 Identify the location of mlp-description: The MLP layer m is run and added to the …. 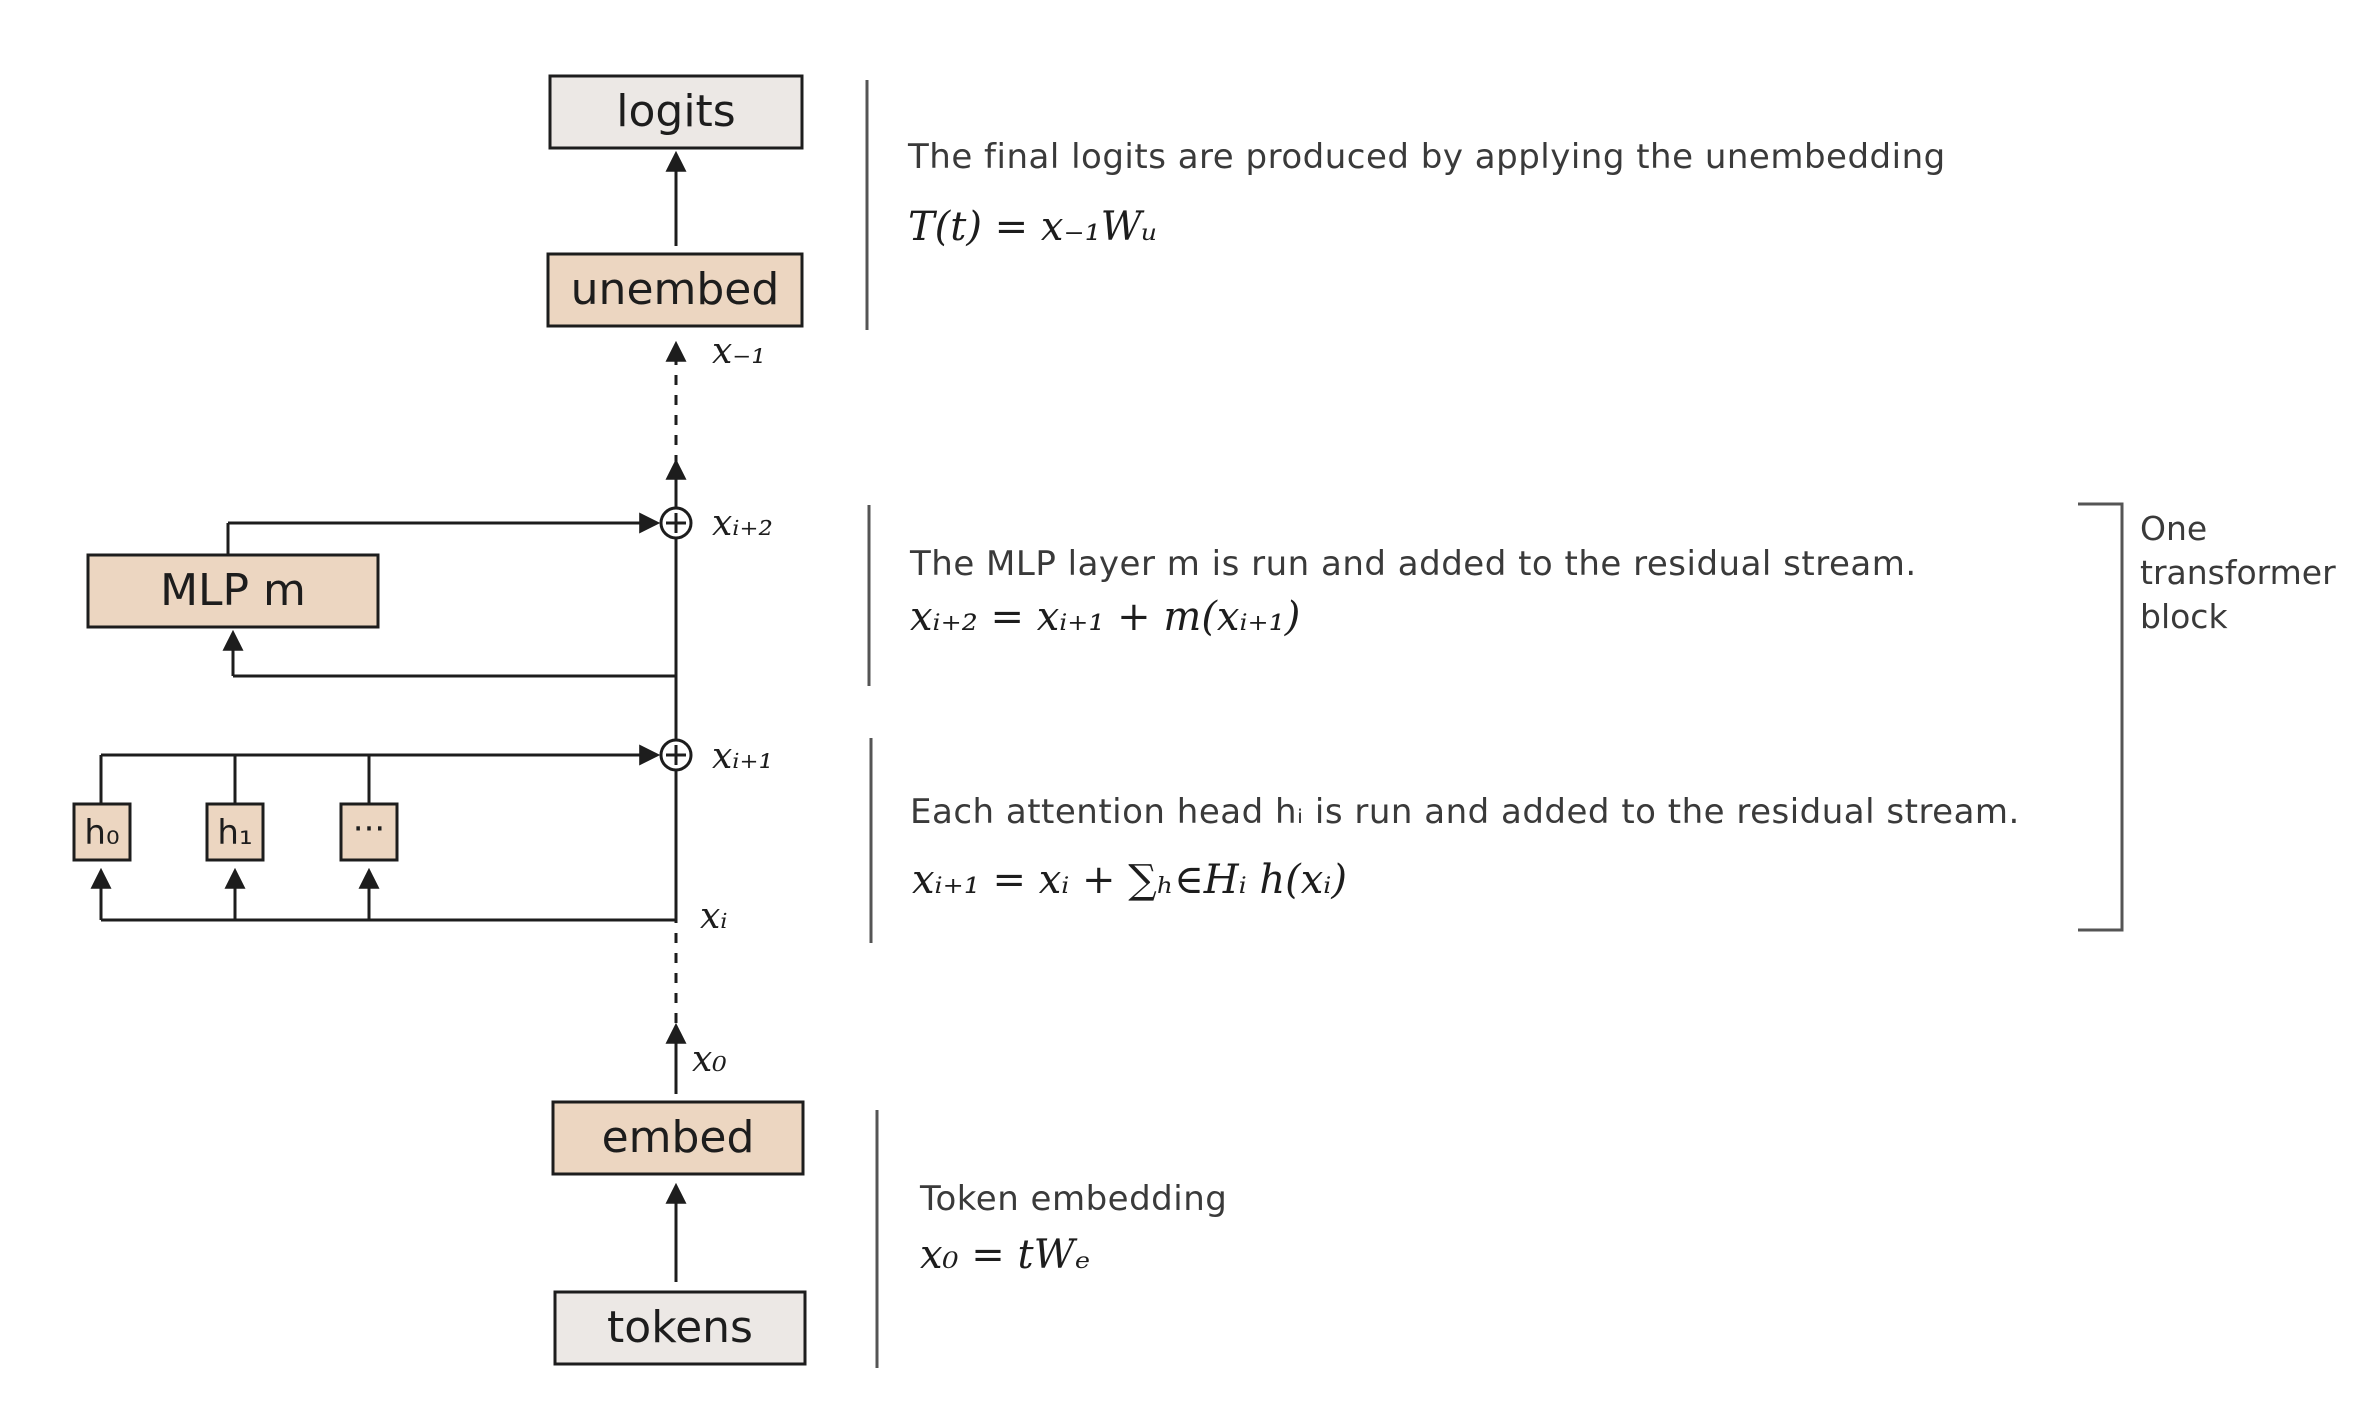
(1413, 564).